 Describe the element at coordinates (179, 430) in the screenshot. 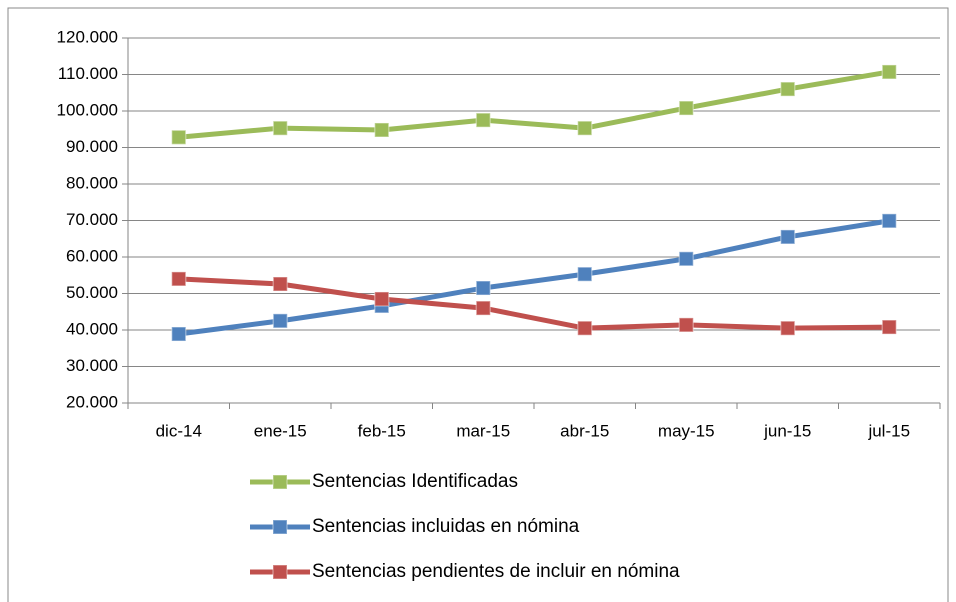

I see `x-tick-label: dic-14` at that location.